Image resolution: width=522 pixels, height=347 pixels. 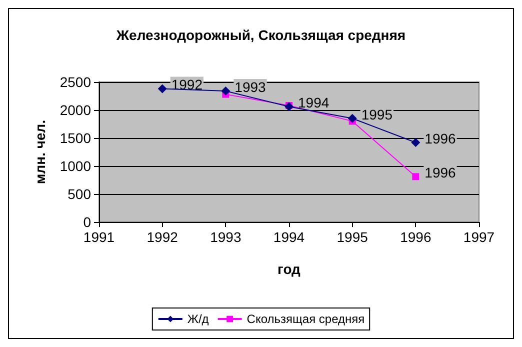 I want to click on chart-title: Железнодорожный, Скользящая средняя, so click(x=260, y=35).